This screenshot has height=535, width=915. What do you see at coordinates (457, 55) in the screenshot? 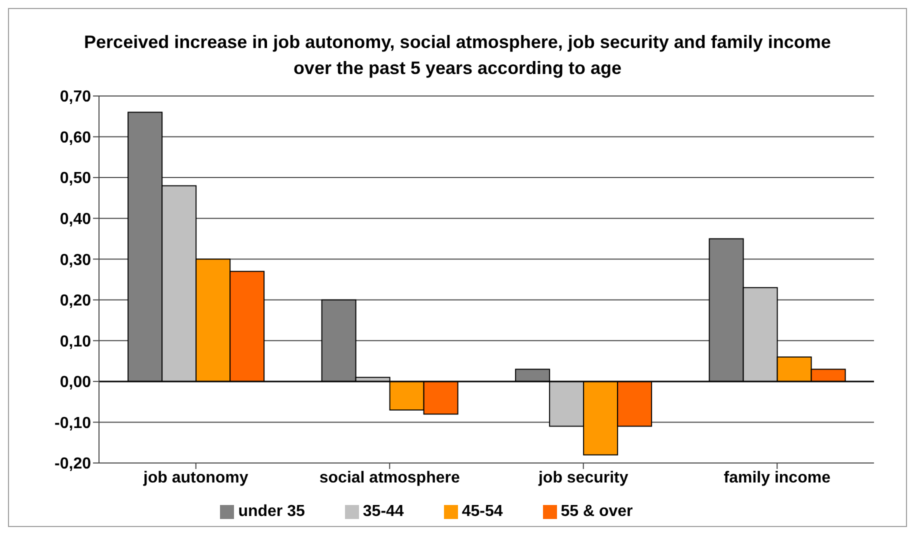
I see `chart-title: Perceived increase in job autonomy, social atmosphere, job security and family income over the past 5 years according to age` at bounding box center [457, 55].